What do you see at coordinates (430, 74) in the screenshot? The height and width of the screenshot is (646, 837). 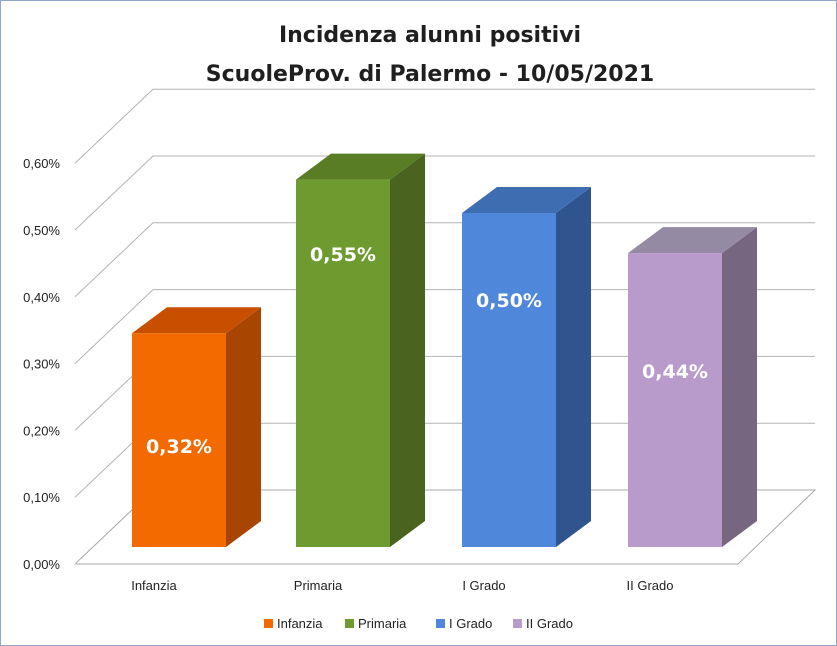 I see `chart-subtitle: ScuoleProv. di Palermo - 10/05/2021` at bounding box center [430, 74].